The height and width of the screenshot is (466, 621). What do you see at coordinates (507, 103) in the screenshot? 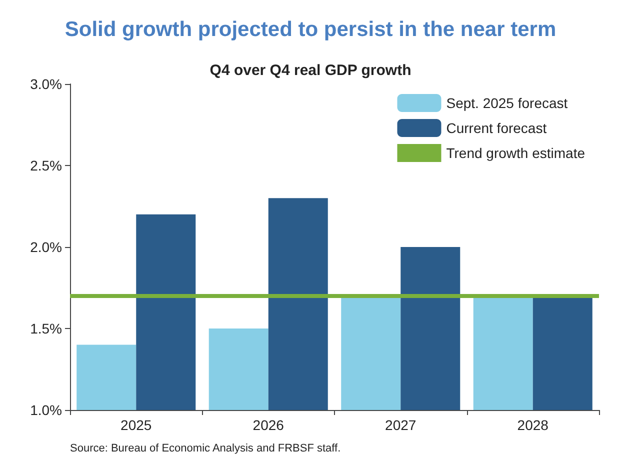
I see `legend-label: Sept. 2025 forecast` at bounding box center [507, 103].